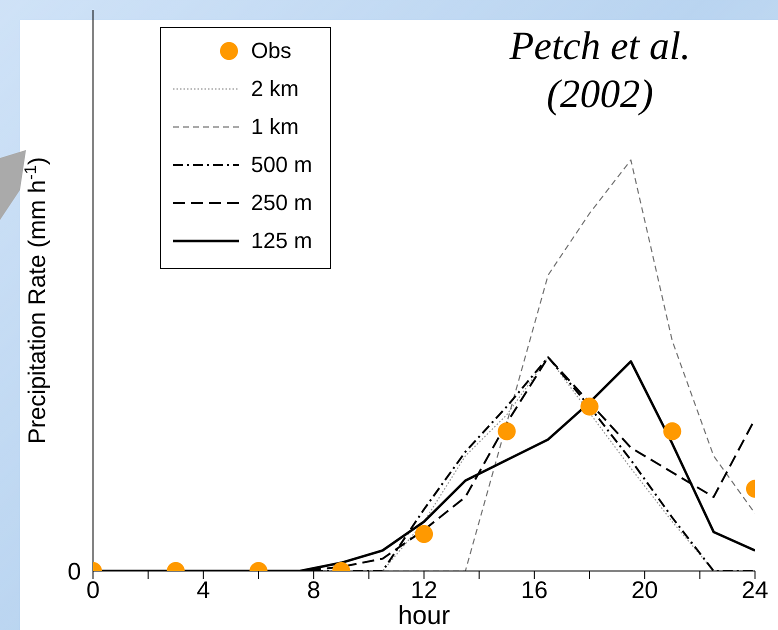  Describe the element at coordinates (275, 127) in the screenshot. I see `legend-label: 1 km` at that location.